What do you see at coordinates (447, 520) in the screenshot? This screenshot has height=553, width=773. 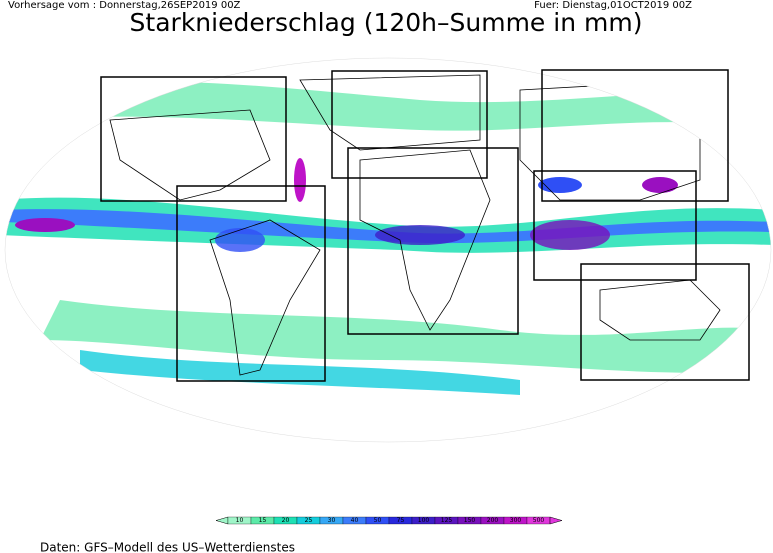 I see `colorbar-label: 125` at bounding box center [447, 520].